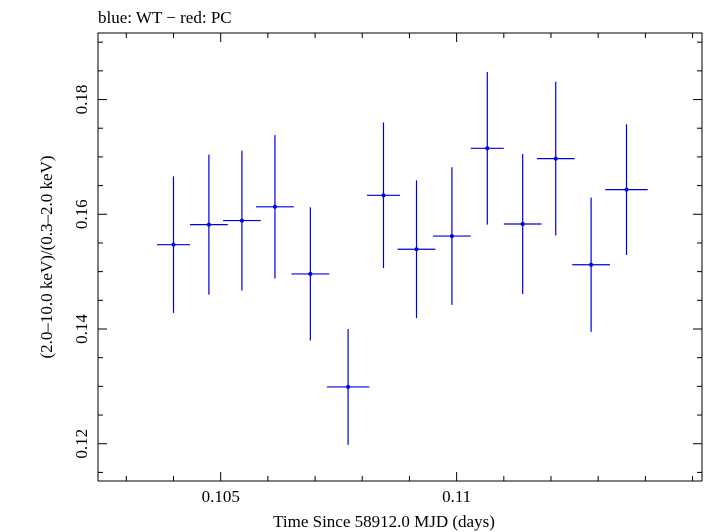  What do you see at coordinates (81, 329) in the screenshot?
I see `y-tick-label: 0.14` at bounding box center [81, 329].